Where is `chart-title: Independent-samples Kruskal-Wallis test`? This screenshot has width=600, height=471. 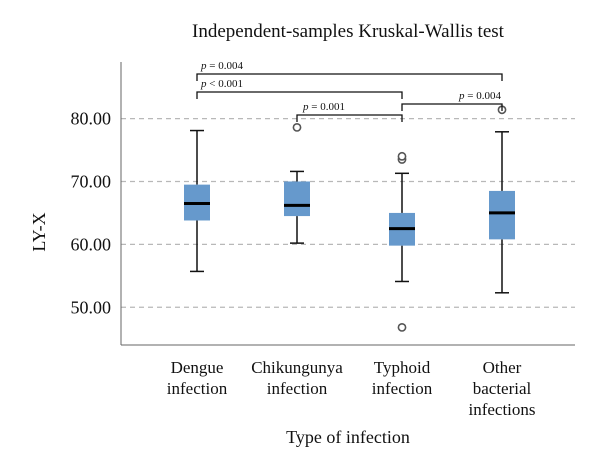
chart-title: Independent-samples Kruskal-Wallis test is located at coordinates (348, 31).